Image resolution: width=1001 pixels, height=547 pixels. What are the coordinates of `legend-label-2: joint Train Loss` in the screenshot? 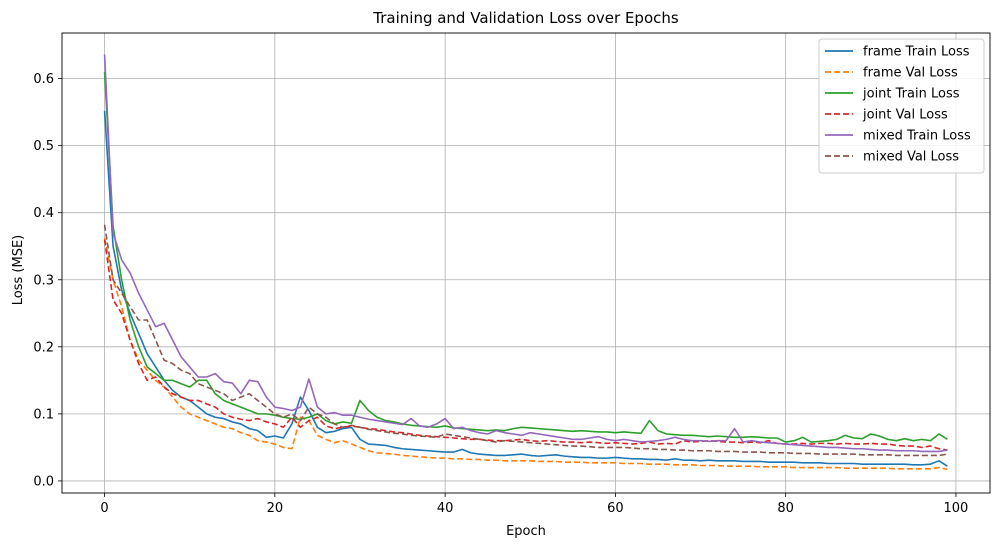 It's located at (911, 94).